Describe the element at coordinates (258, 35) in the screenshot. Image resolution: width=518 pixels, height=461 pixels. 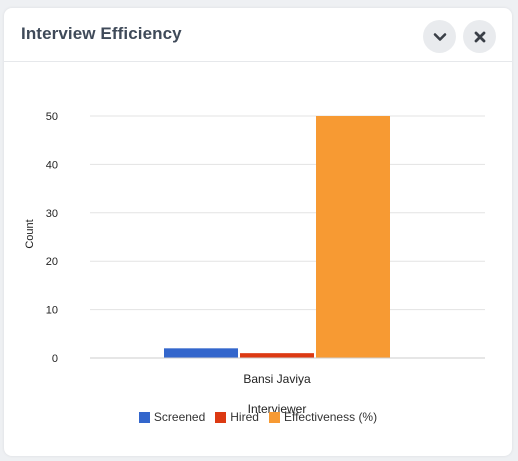
I see `widget-header: Interview Efficiency` at that location.